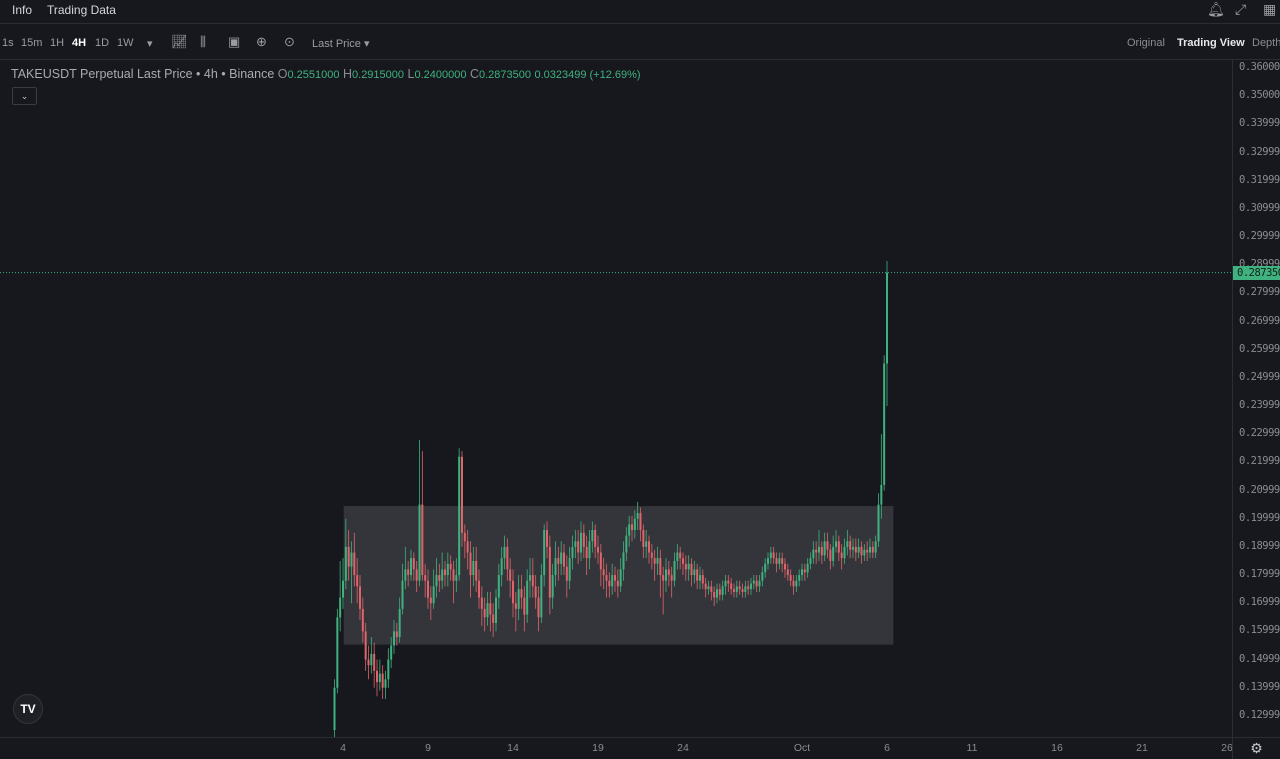  Describe the element at coordinates (28, 709) in the screenshot. I see `tradingview-logo: TV` at that location.